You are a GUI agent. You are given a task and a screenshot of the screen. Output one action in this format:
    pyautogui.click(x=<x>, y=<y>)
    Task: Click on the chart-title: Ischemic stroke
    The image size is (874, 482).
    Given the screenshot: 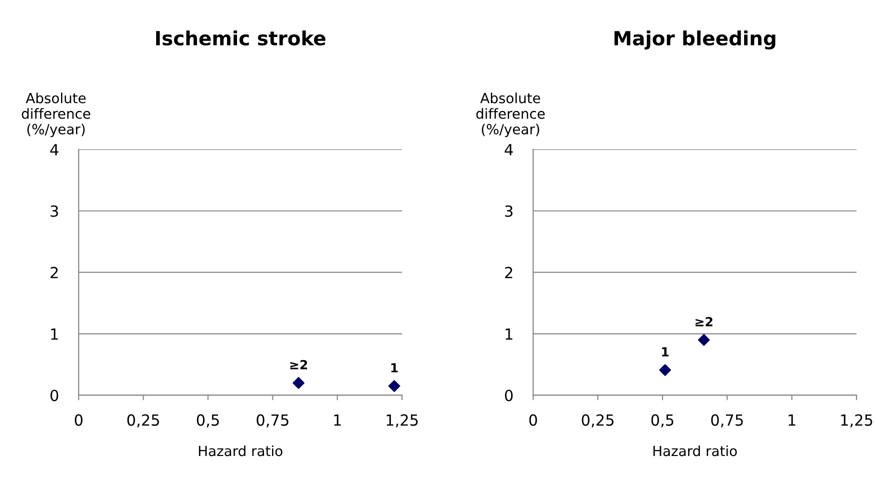 What is the action you would take?
    pyautogui.click(x=241, y=38)
    